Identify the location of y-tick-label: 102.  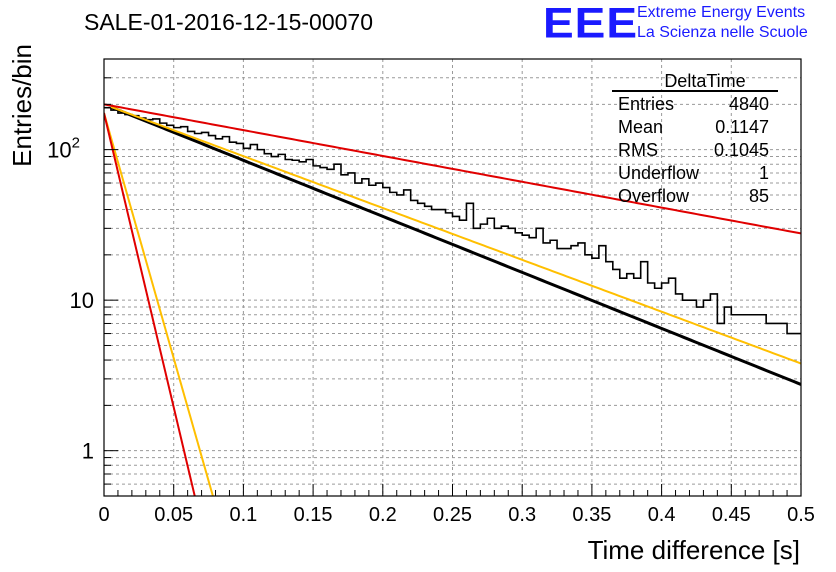
(63, 149).